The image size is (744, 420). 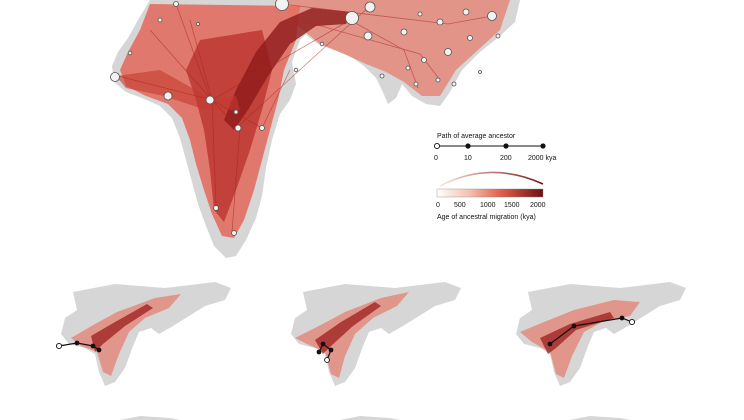 I want to click on path-tick-200: 200, so click(x=506, y=158).